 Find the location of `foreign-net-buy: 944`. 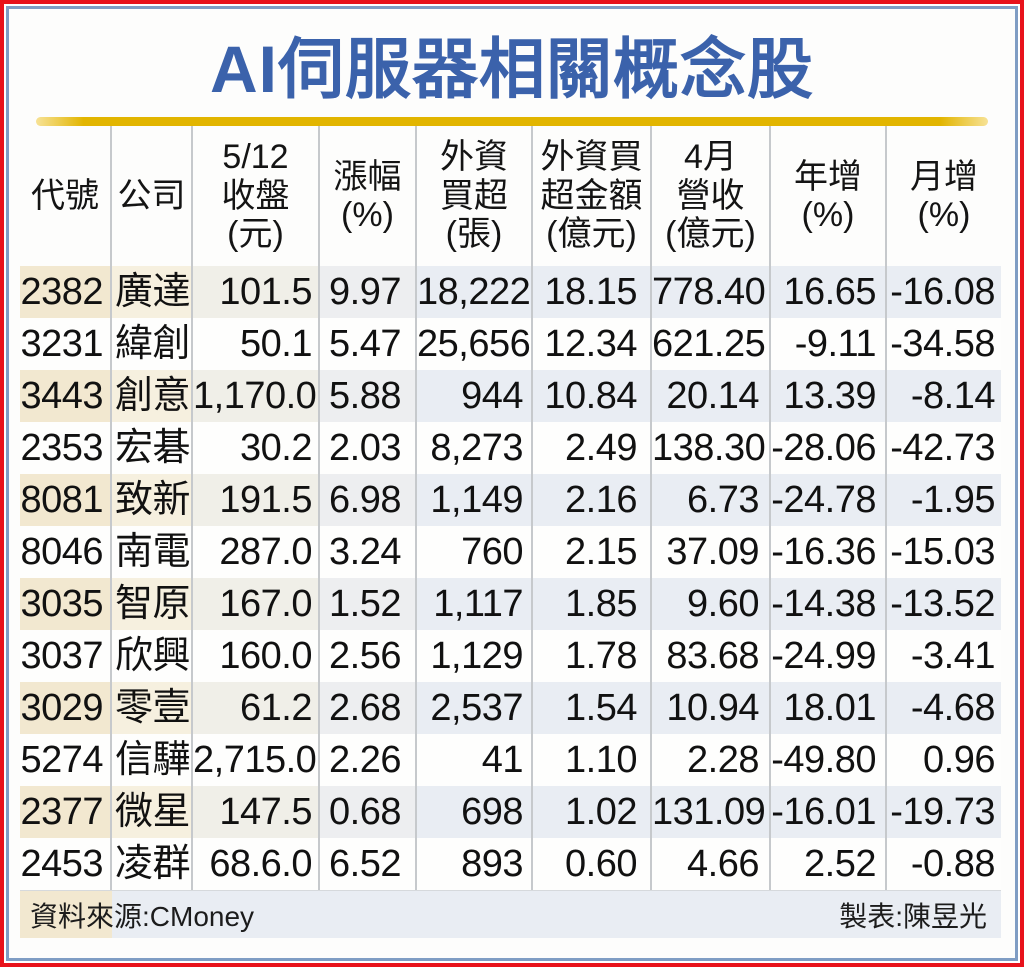

foreign-net-buy: 944 is located at coordinates (475, 396).